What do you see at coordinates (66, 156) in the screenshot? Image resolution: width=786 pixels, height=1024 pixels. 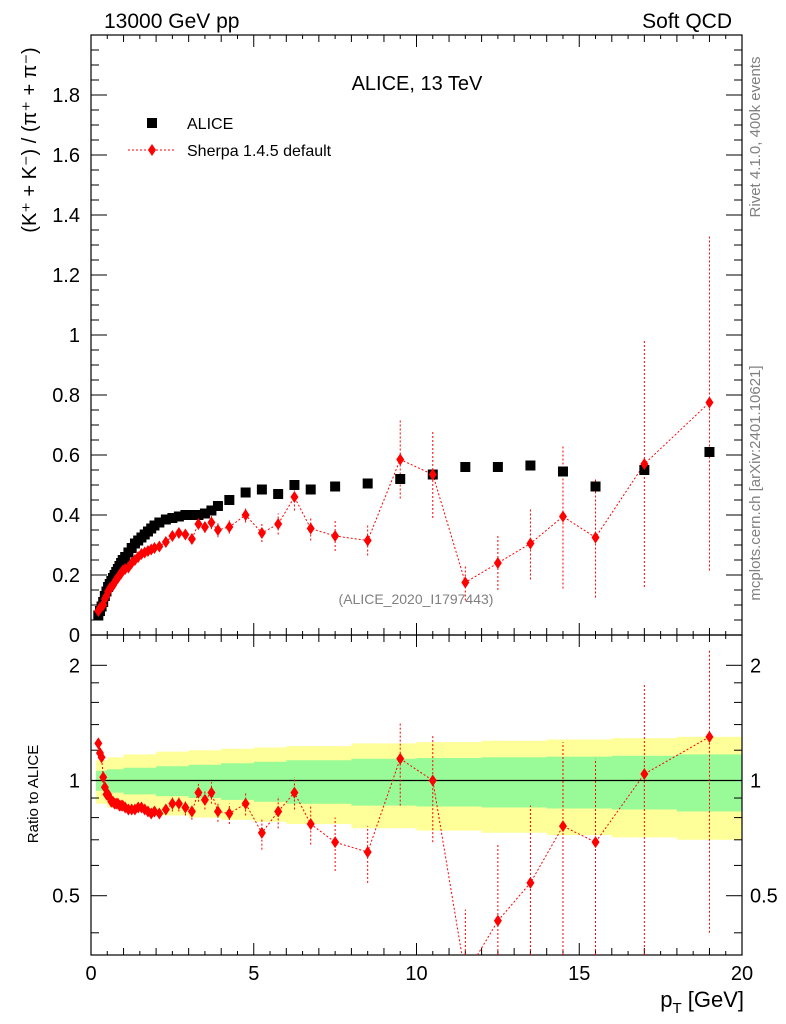 I see `y-tick-label: 1.6` at bounding box center [66, 156].